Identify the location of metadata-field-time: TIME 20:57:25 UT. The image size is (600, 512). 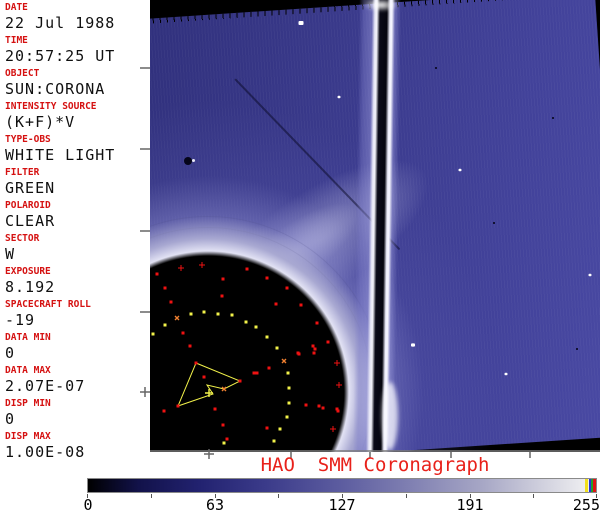
(77, 51).